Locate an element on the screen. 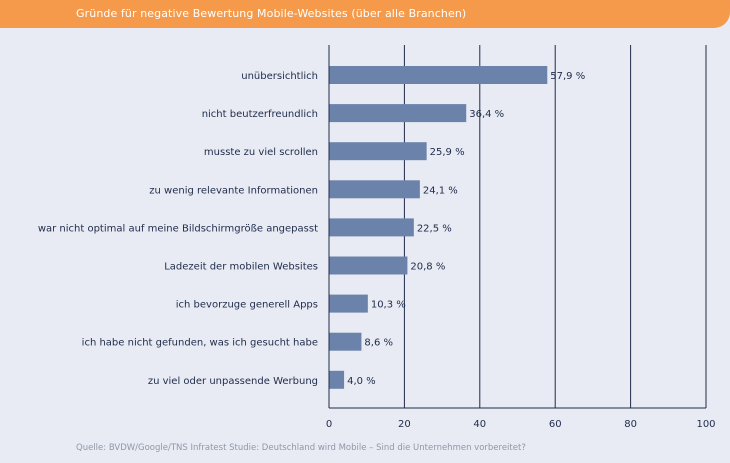 Image resolution: width=730 pixels, height=463 pixels. value-label: 24,1 % is located at coordinates (440, 190).